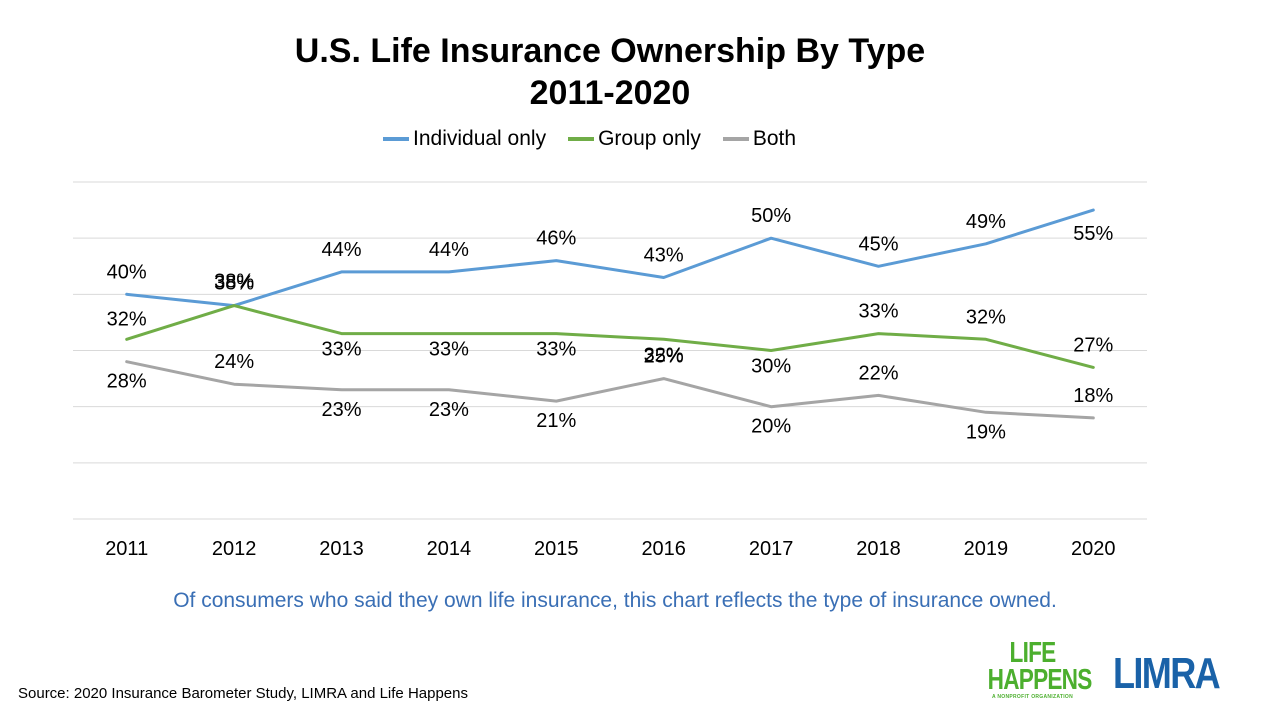 The width and height of the screenshot is (1280, 720). What do you see at coordinates (556, 239) in the screenshot?
I see `data-label-individual-only: 46%` at bounding box center [556, 239].